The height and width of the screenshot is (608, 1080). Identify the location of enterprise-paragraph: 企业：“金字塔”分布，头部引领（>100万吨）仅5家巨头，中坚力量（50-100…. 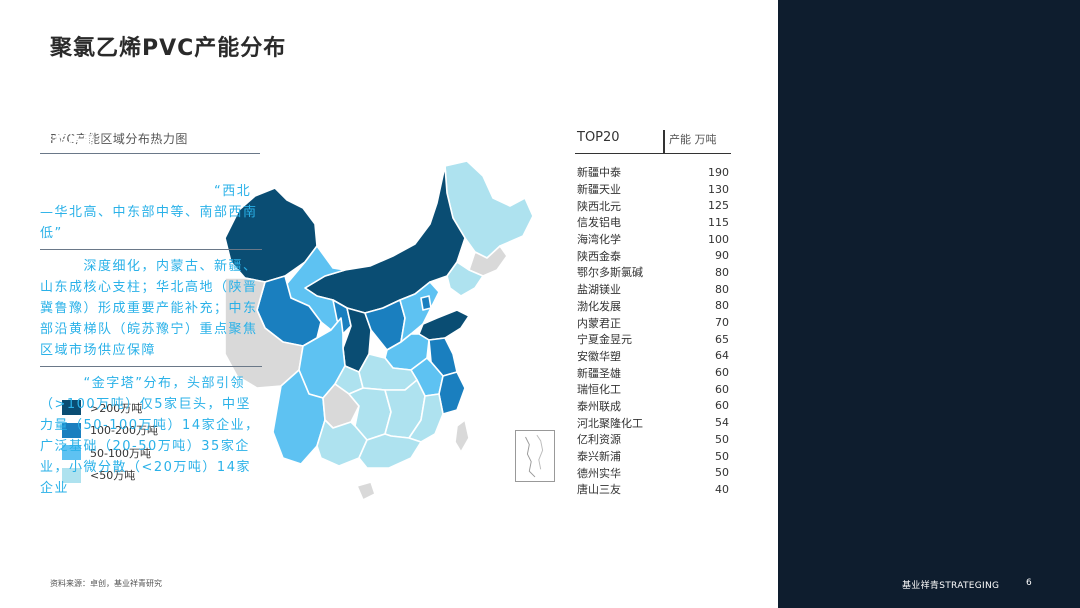
(151, 436).